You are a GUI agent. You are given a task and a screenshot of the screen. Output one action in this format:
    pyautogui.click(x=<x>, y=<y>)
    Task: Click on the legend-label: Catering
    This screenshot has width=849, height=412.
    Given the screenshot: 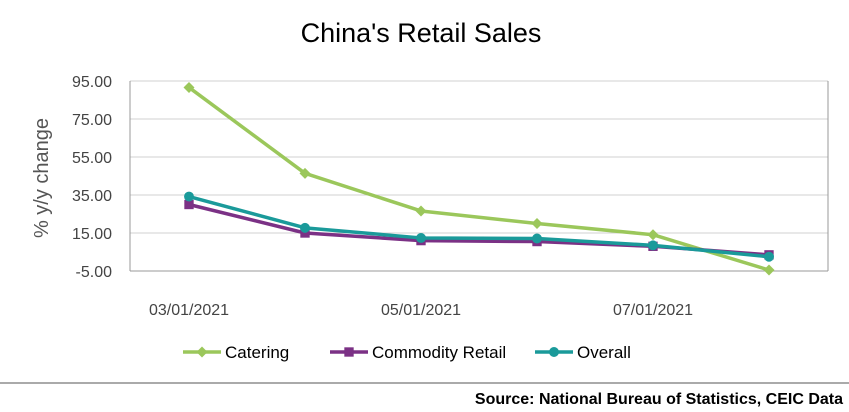 What is the action you would take?
    pyautogui.click(x=257, y=352)
    